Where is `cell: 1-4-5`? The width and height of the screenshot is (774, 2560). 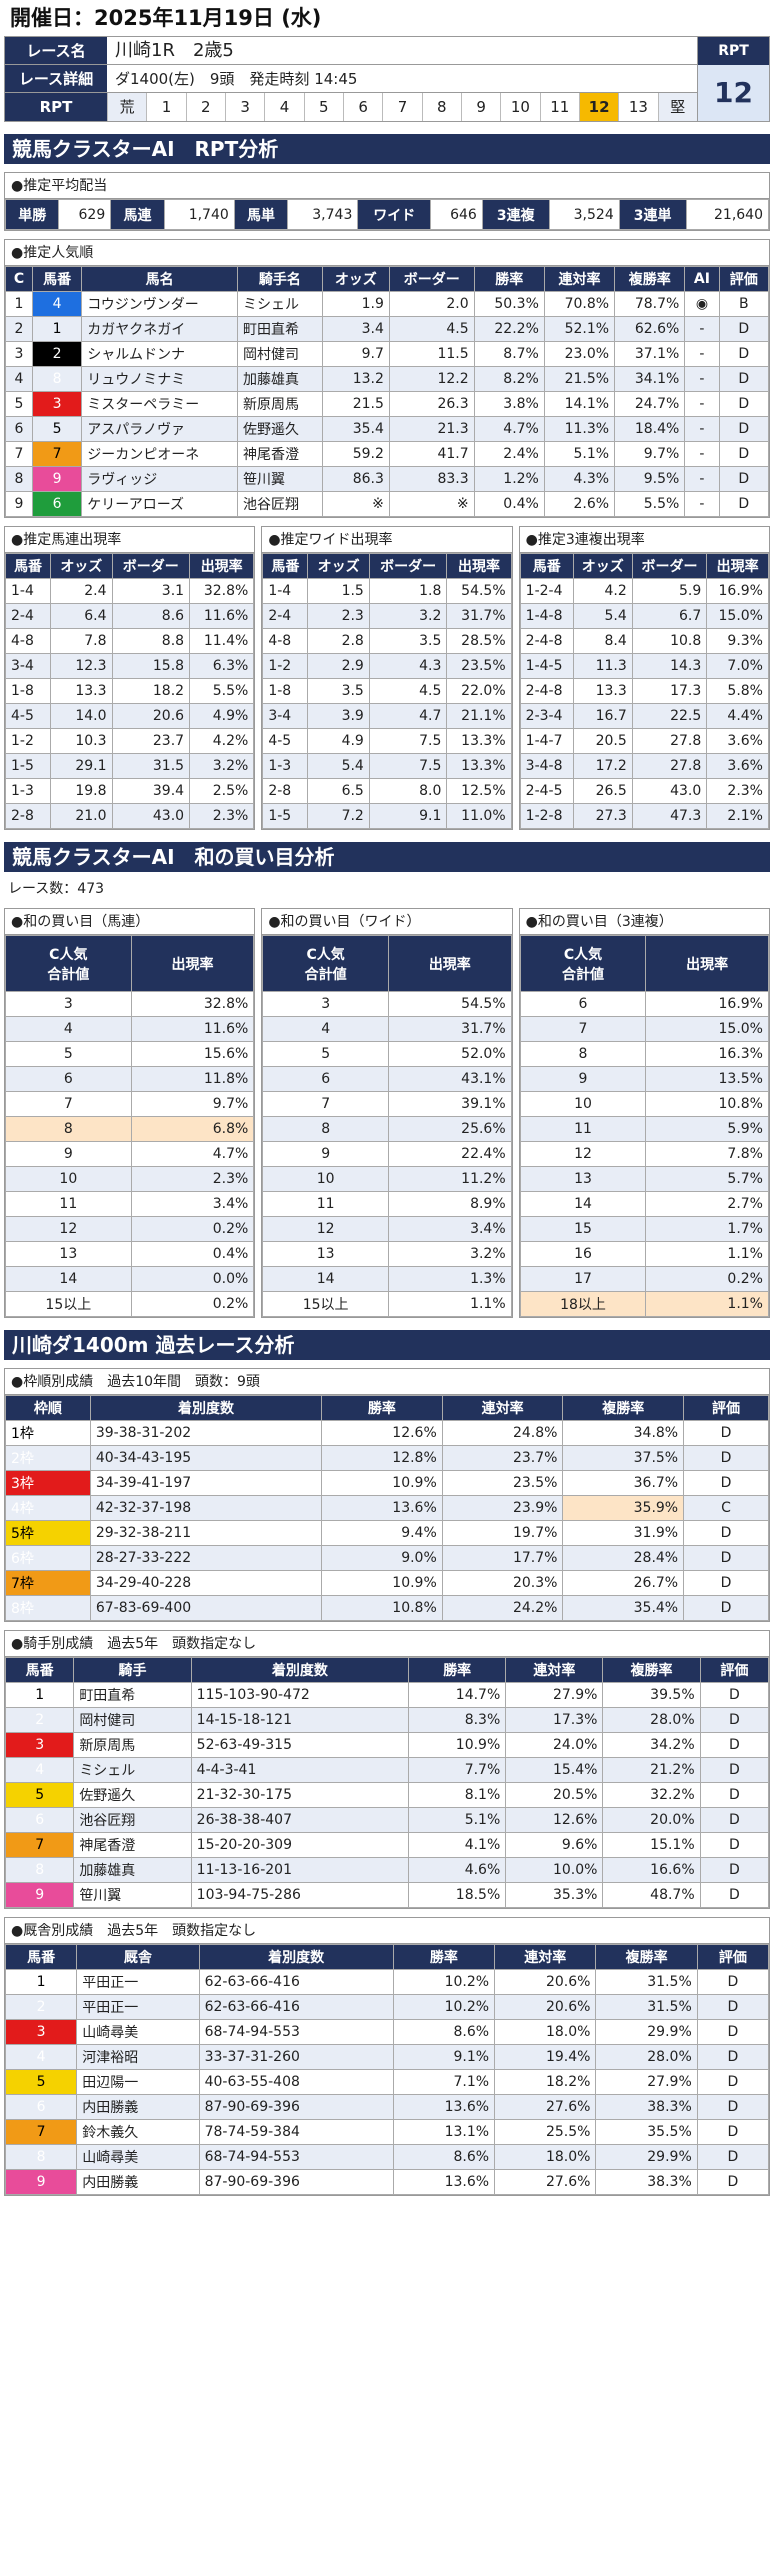 cell: 1-4-5 is located at coordinates (546, 666).